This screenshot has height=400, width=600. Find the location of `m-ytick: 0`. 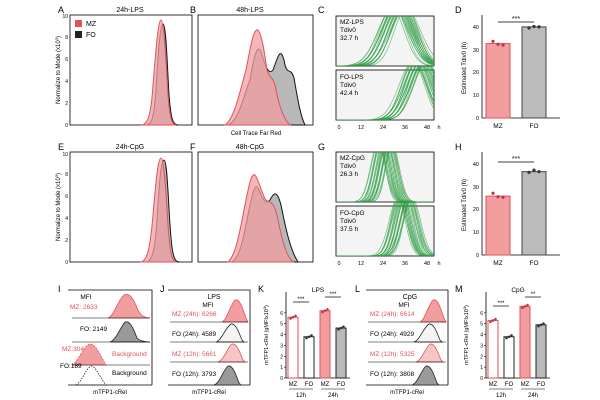

m-ytick: 0 is located at coordinates (481, 379).